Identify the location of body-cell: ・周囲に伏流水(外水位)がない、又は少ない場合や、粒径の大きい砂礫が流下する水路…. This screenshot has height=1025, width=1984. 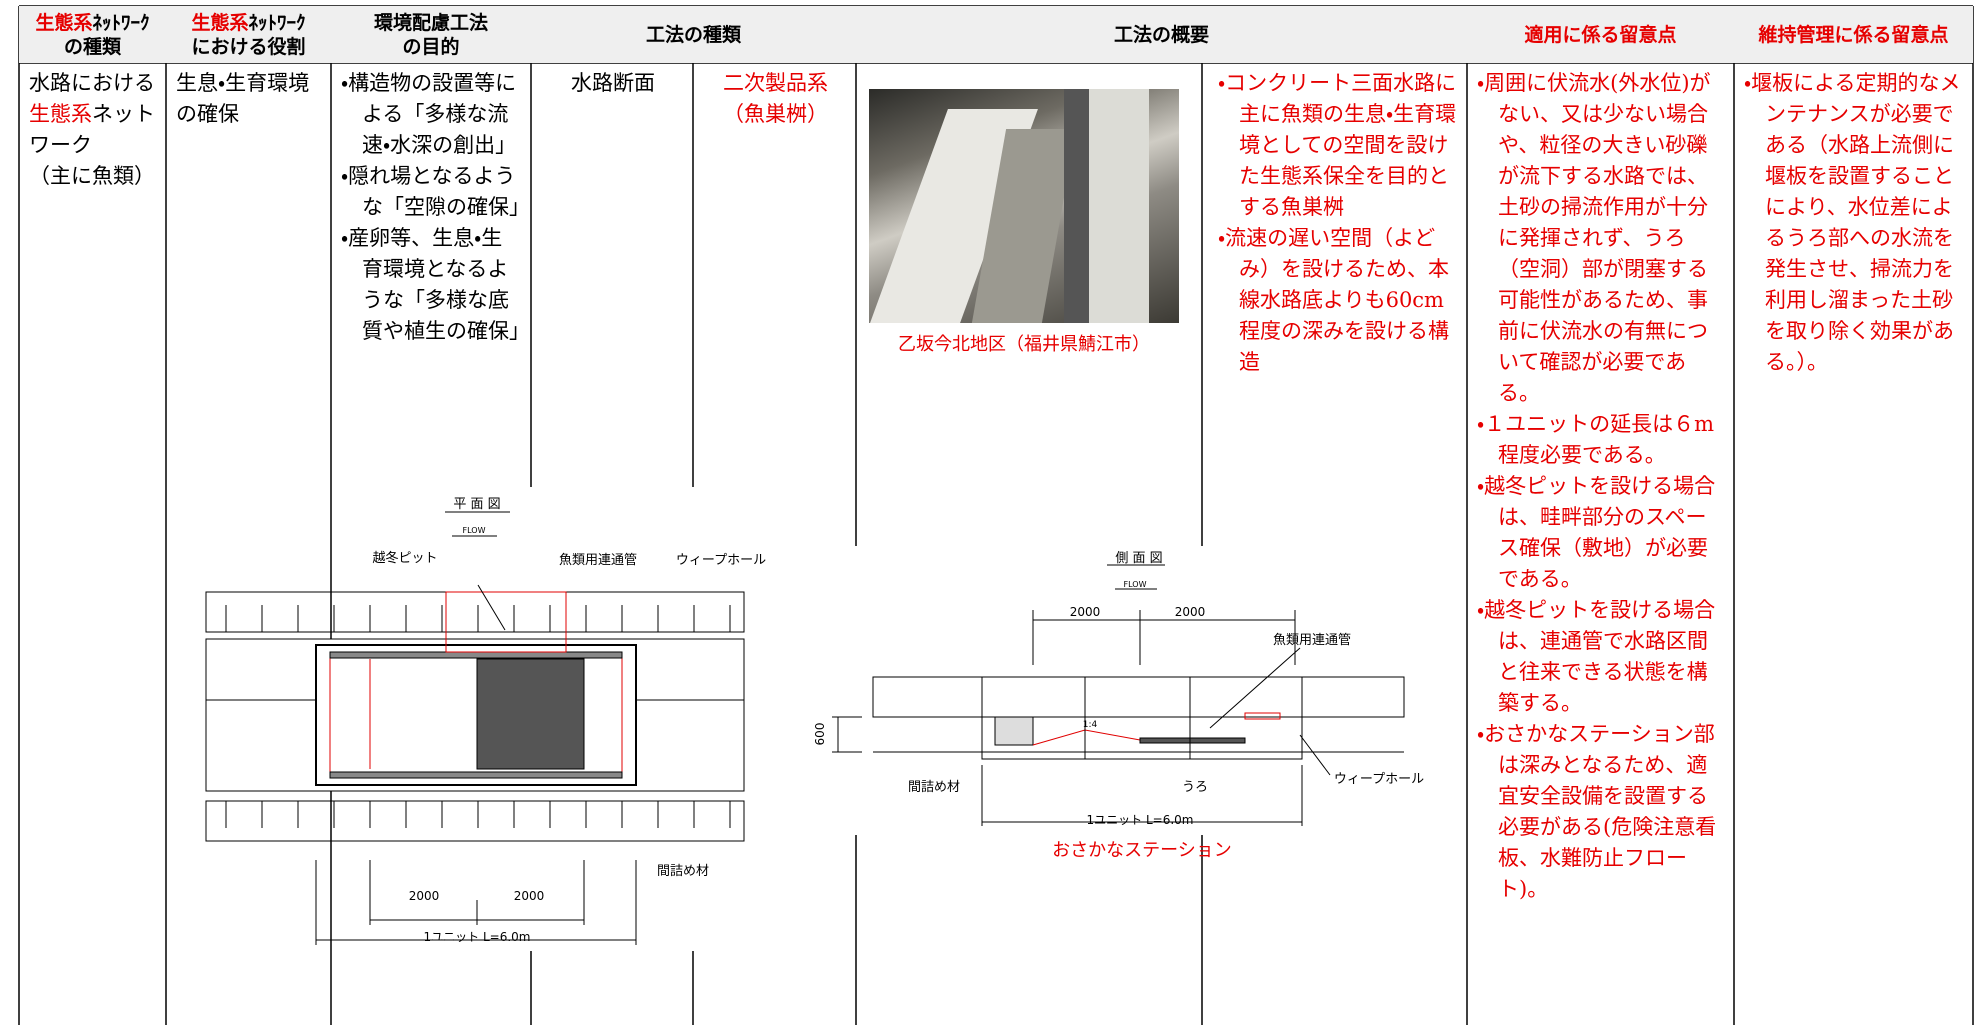
(1601, 486).